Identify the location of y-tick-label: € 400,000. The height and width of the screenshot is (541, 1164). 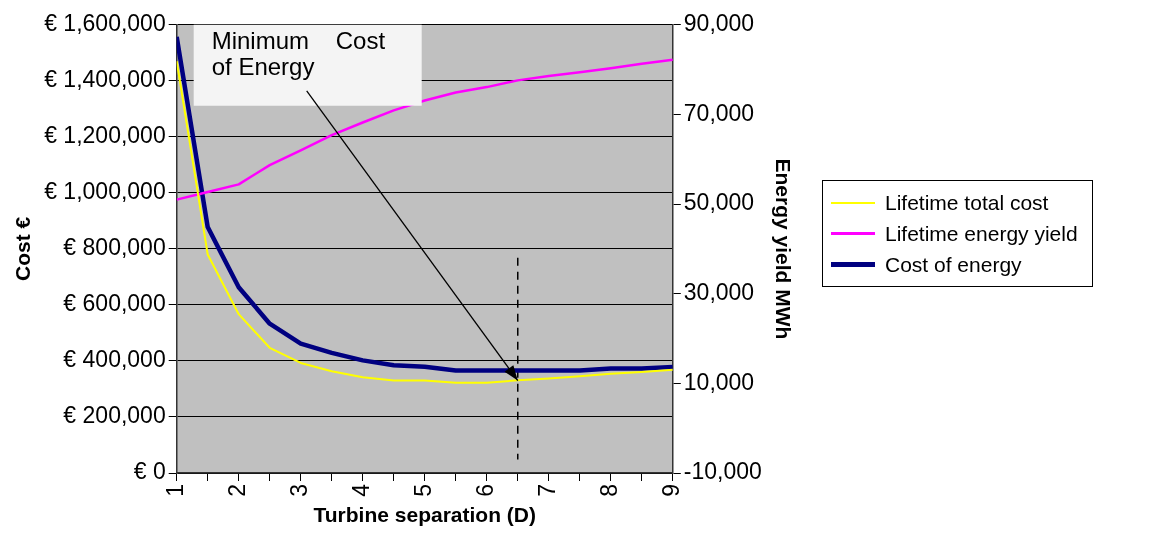
(114, 359).